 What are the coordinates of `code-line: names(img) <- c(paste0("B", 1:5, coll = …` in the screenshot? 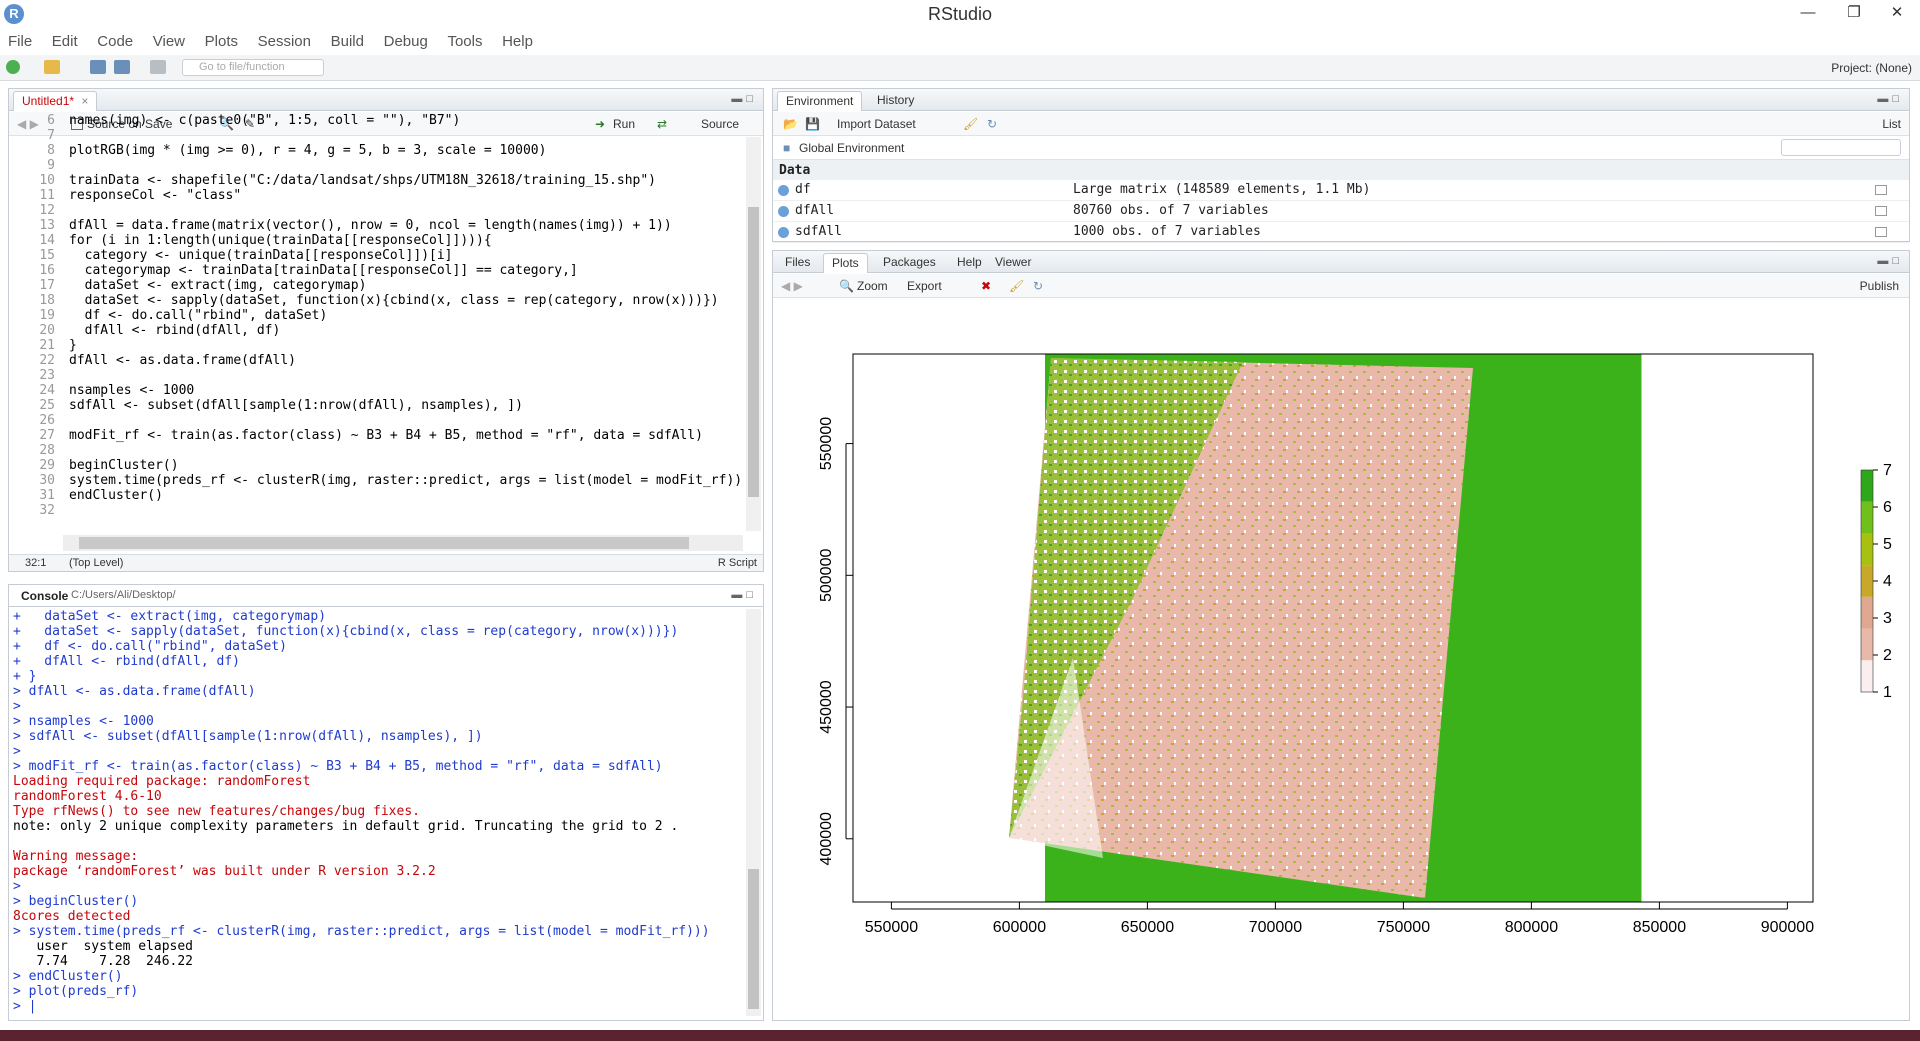 It's located at (265, 120).